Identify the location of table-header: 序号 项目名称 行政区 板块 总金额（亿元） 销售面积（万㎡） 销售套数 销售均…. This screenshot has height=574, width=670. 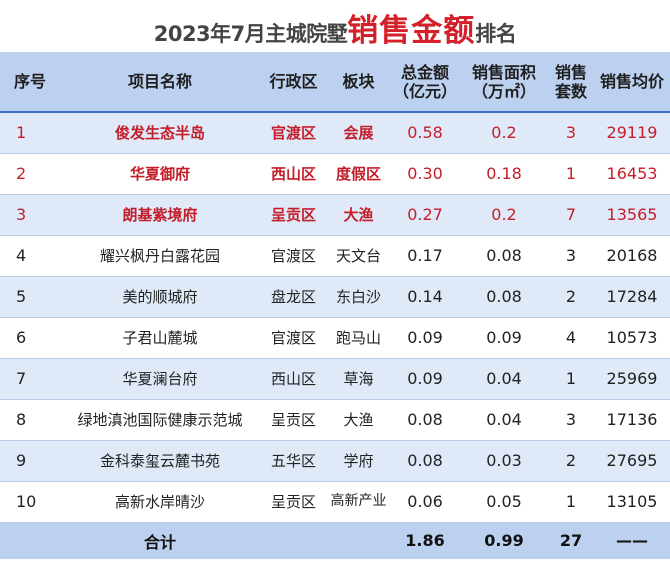
(335, 82).